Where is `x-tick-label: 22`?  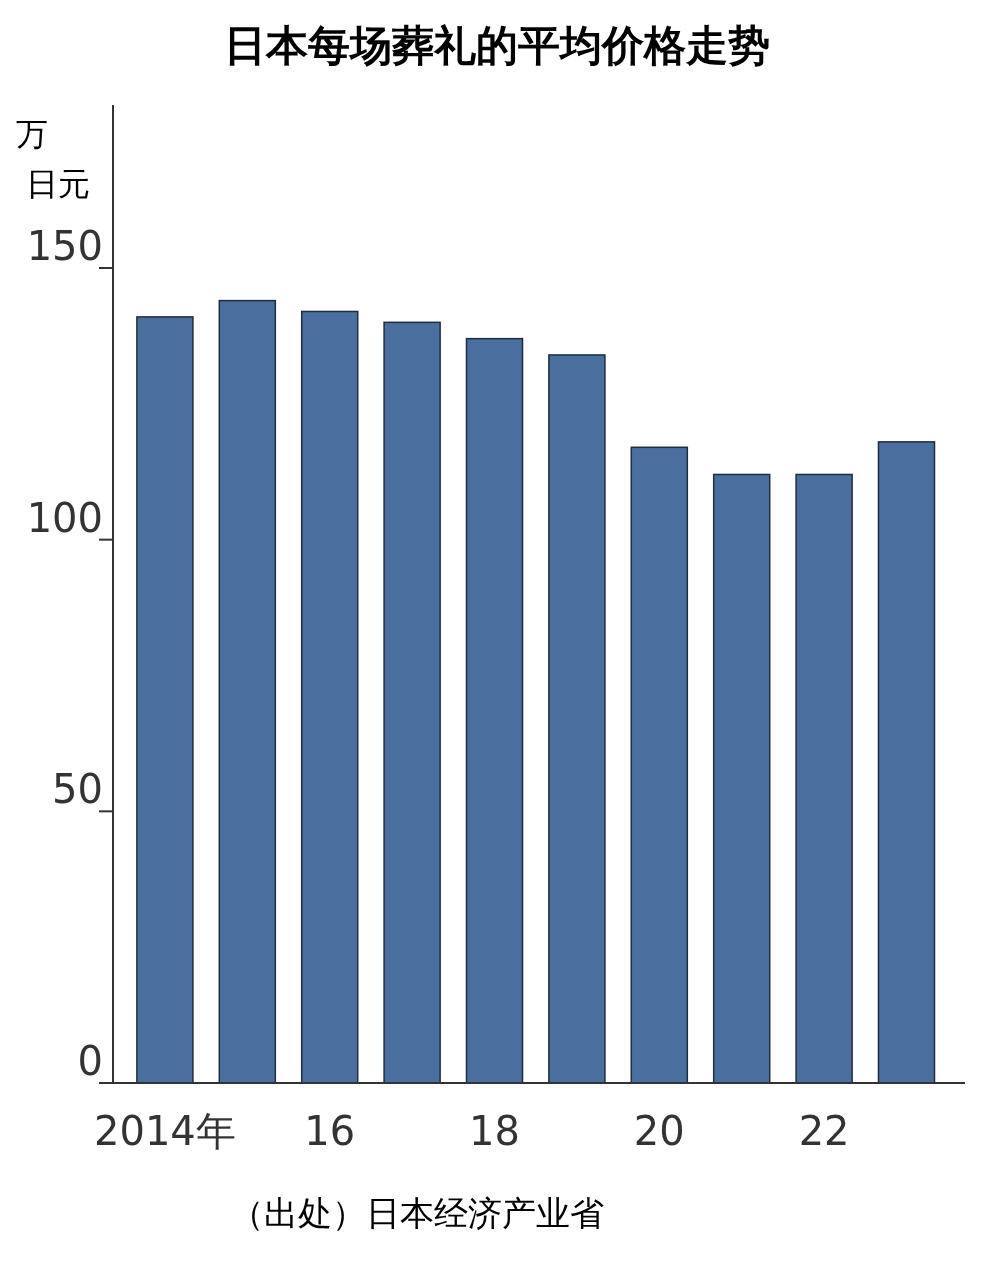 x-tick-label: 22 is located at coordinates (824, 1131).